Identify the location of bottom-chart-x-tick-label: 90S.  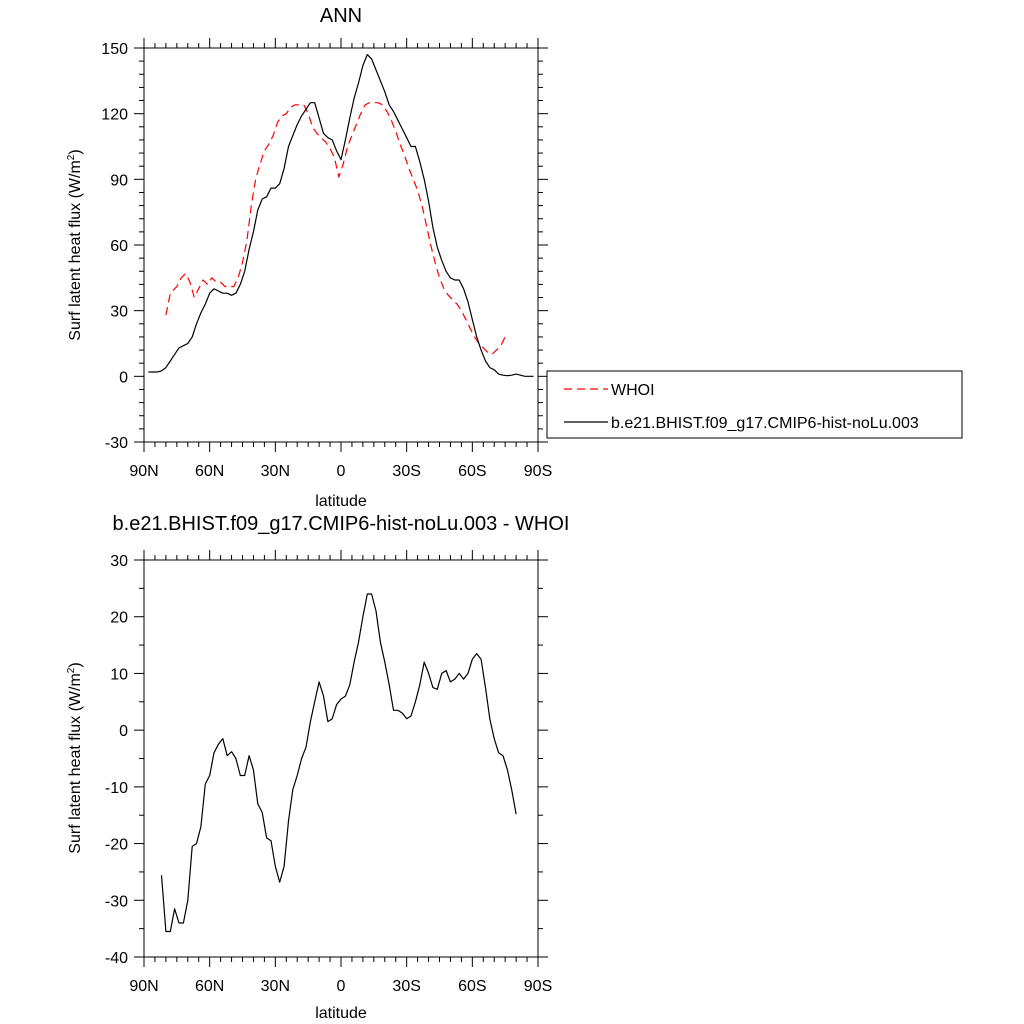
(538, 986).